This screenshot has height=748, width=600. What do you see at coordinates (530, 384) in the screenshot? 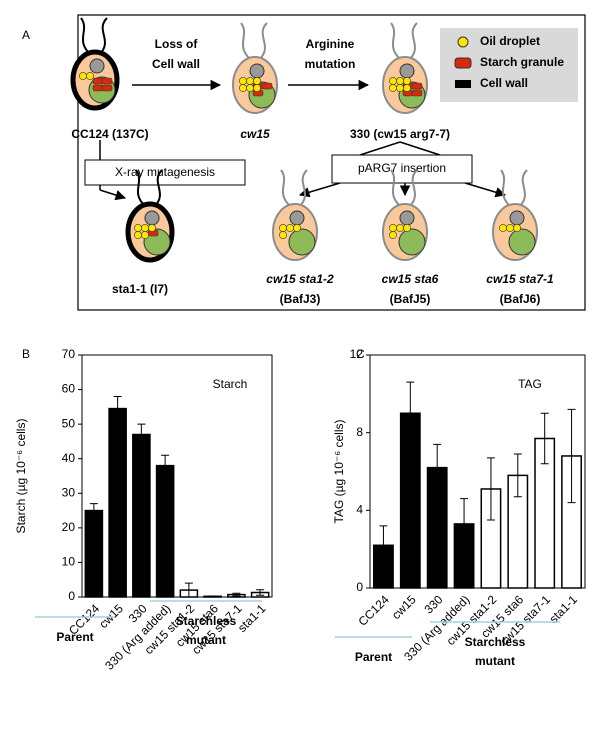
I see `chart-title: TAG` at bounding box center [530, 384].